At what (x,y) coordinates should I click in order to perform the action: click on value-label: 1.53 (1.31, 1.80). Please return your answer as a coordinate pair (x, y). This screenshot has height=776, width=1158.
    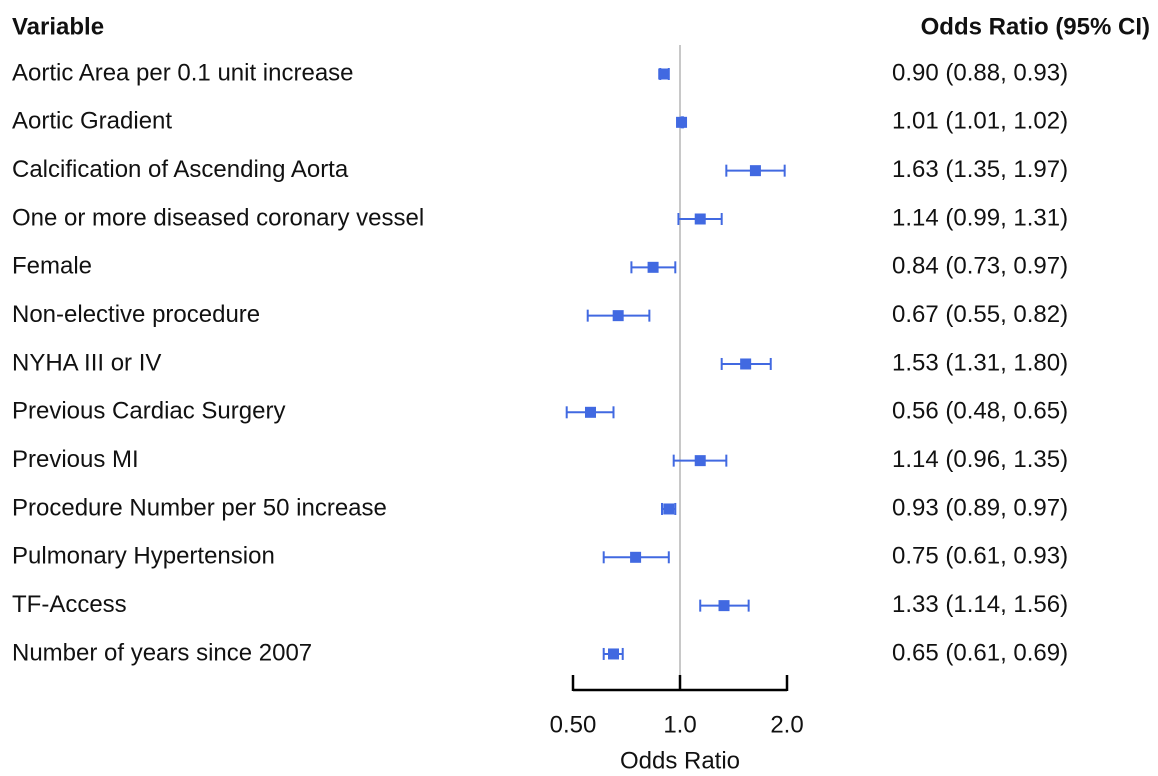
    Looking at the image, I should click on (980, 362).